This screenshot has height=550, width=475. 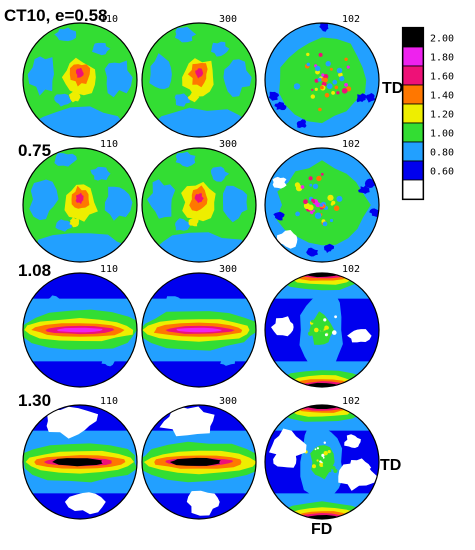 I want to click on colorbar-tick-label: 1.20, so click(x=442, y=115).